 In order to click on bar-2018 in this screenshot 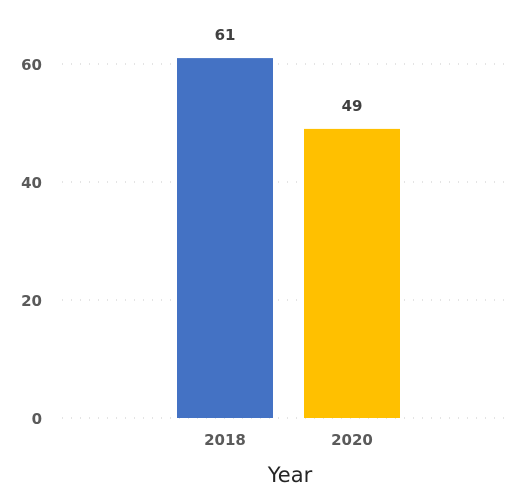, I will do `click(225, 238)`.